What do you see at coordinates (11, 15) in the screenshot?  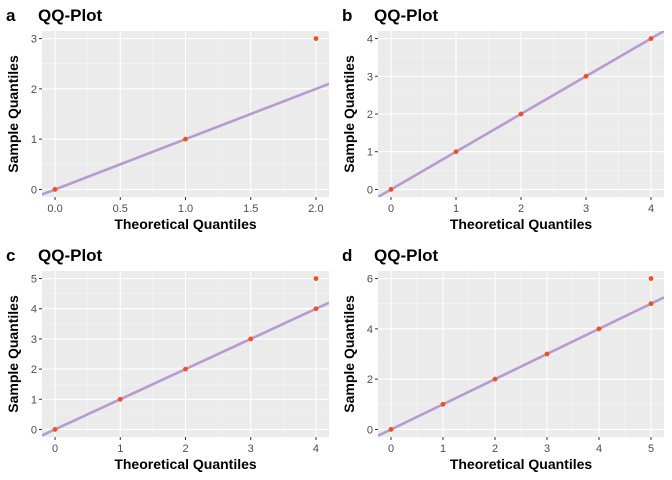 I see `panel-tag: a` at bounding box center [11, 15].